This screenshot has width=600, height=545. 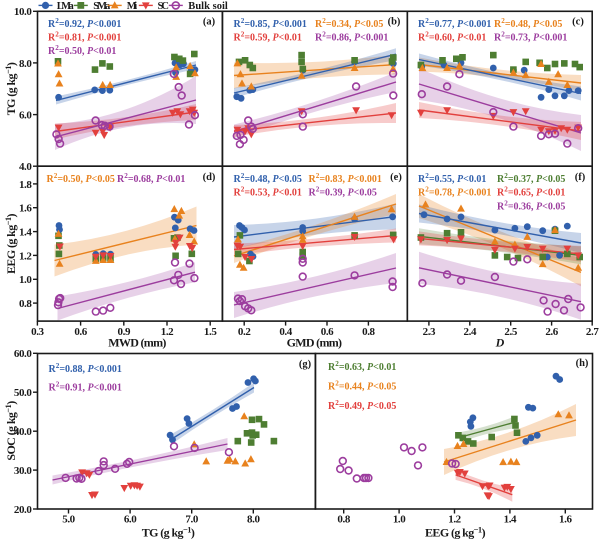 What do you see at coordinates (470, 332) in the screenshot?
I see `svg-text: 2.4` at bounding box center [470, 332].